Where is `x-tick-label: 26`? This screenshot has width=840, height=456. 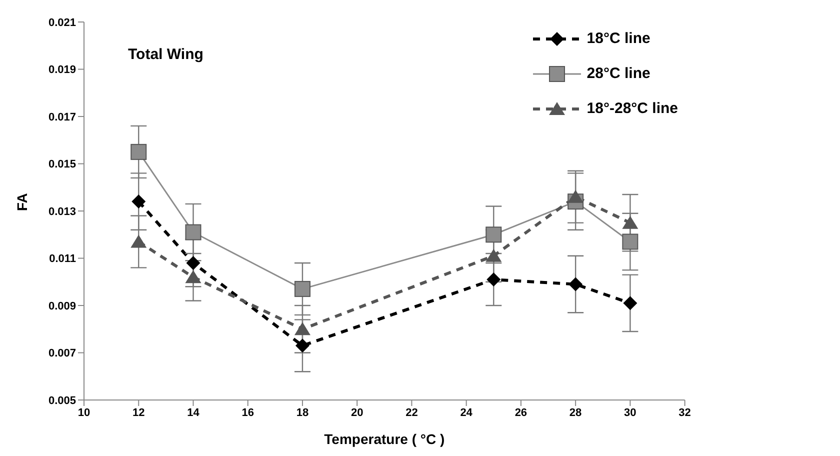
x-tick-label: 26 is located at coordinates (521, 412).